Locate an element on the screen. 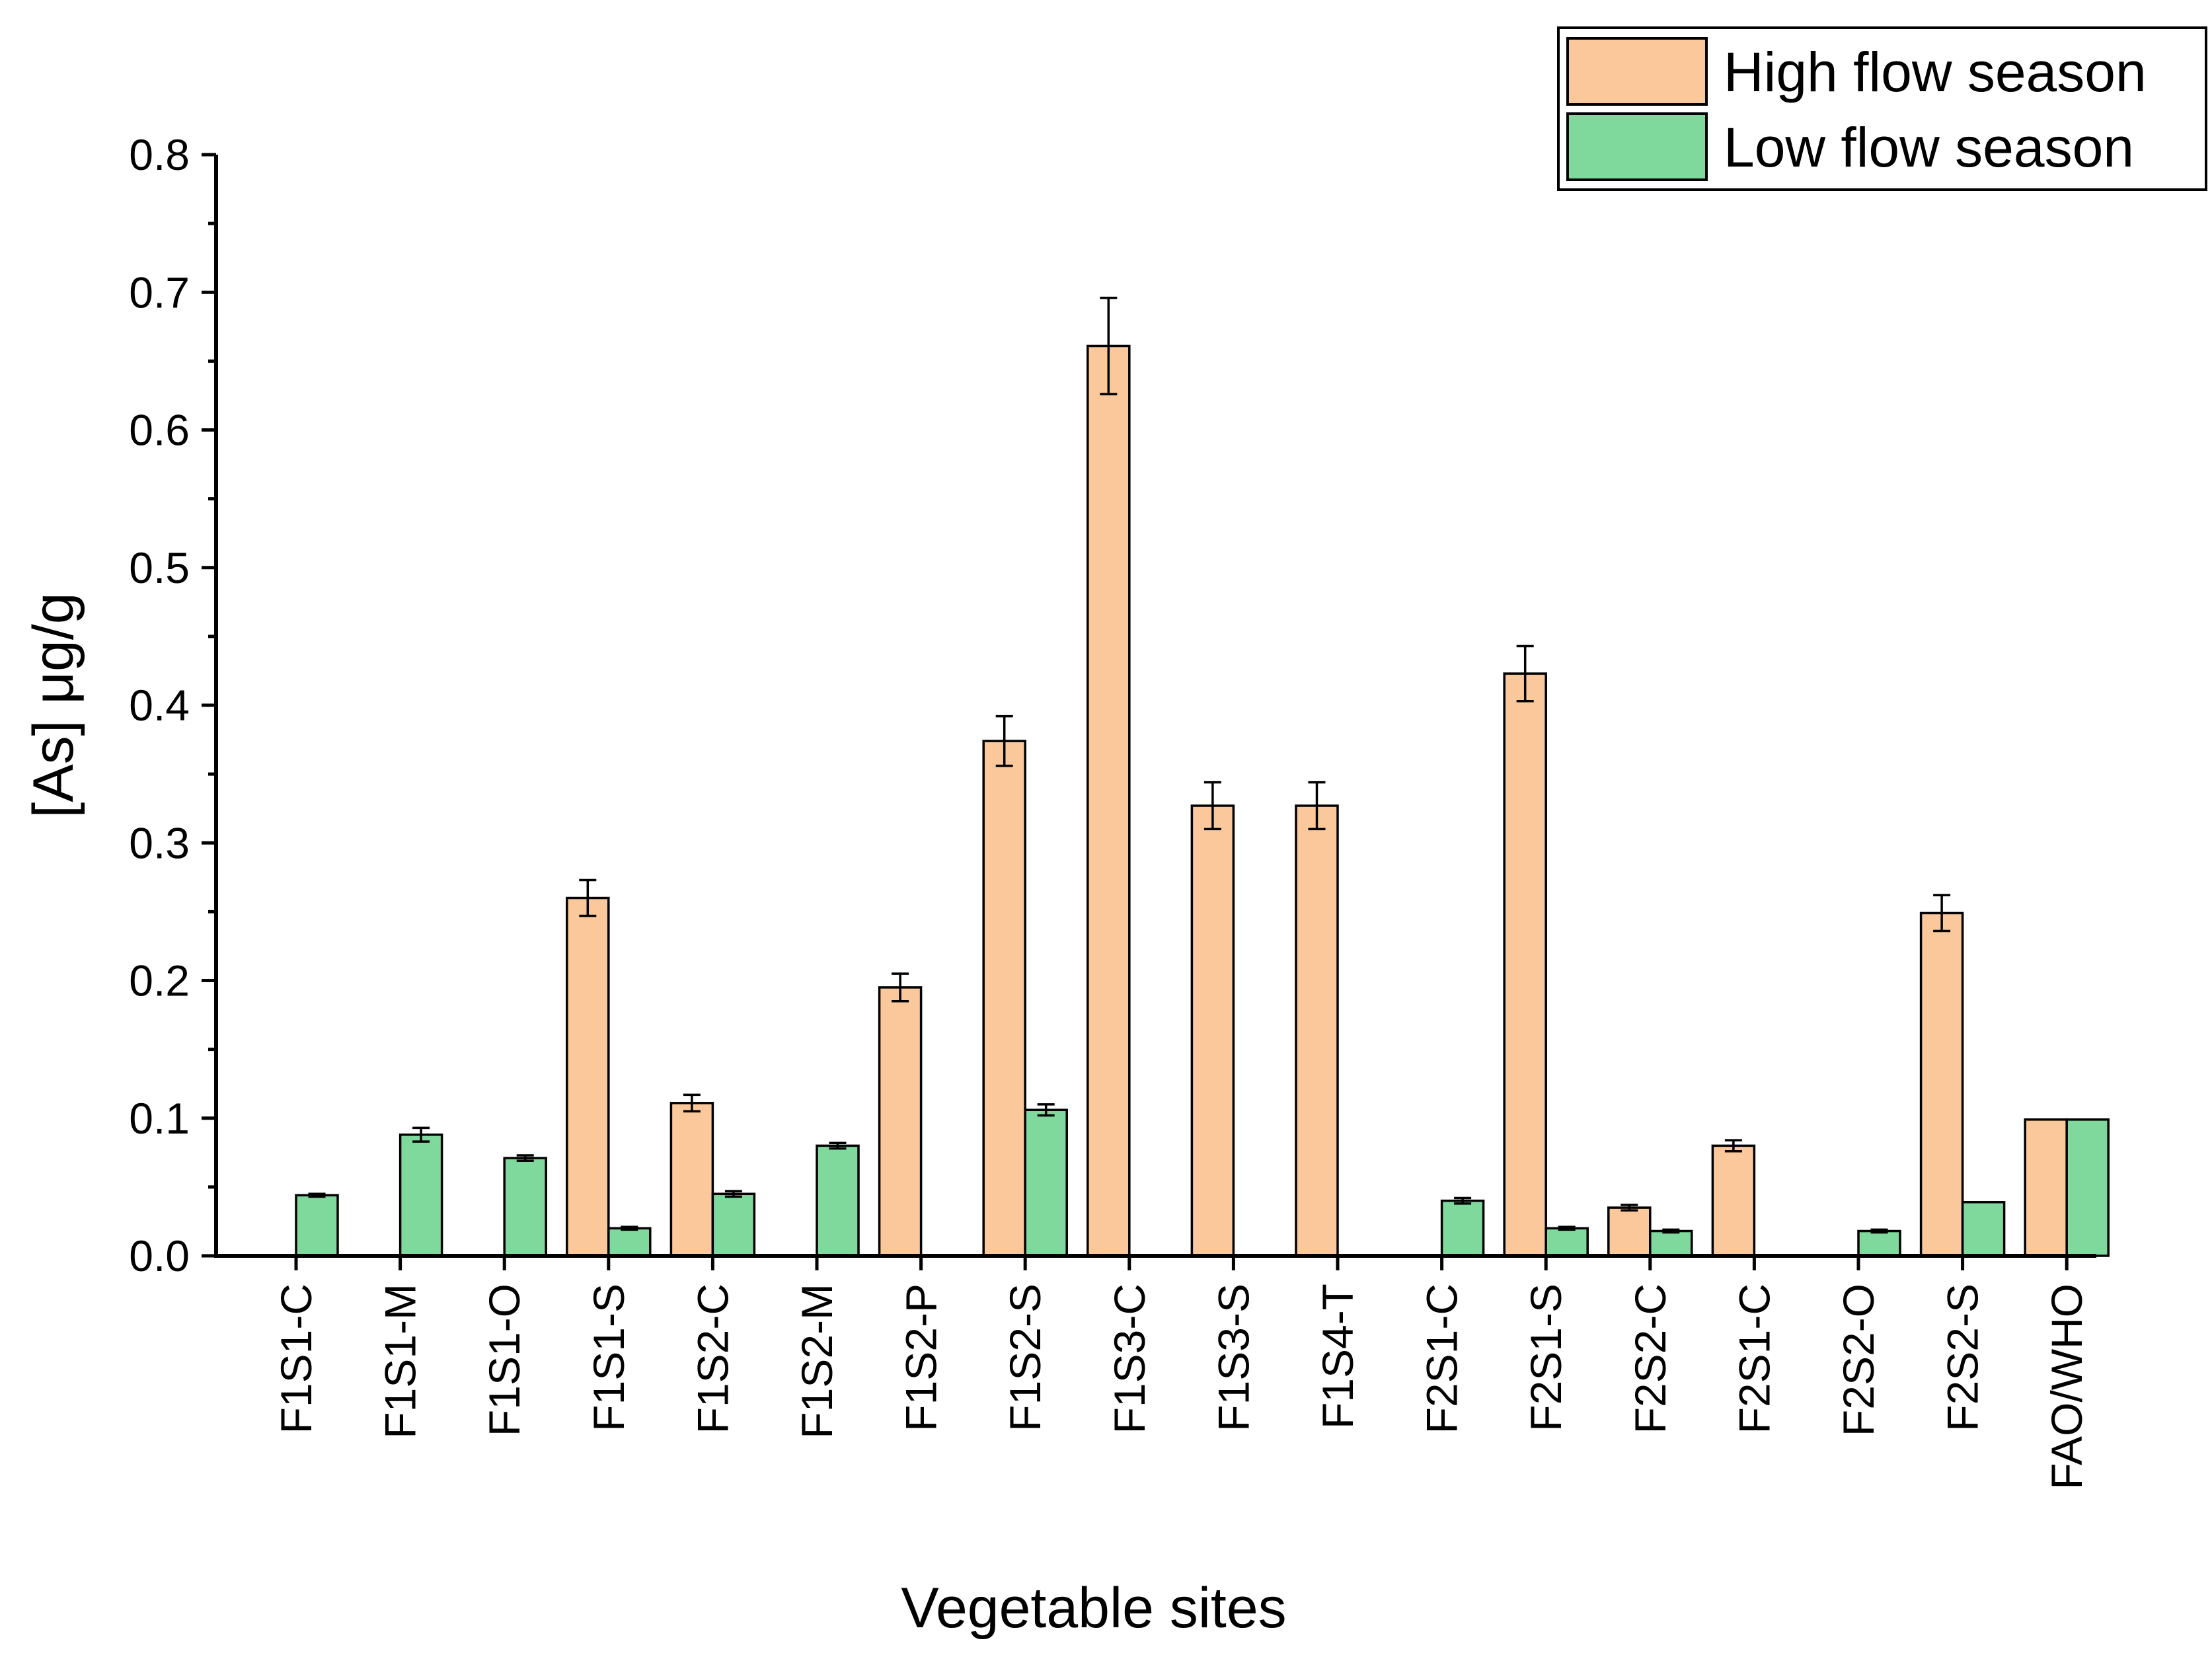 The width and height of the screenshot is (2212, 1659). bar-high-F1S3-C is located at coordinates (1109, 800).